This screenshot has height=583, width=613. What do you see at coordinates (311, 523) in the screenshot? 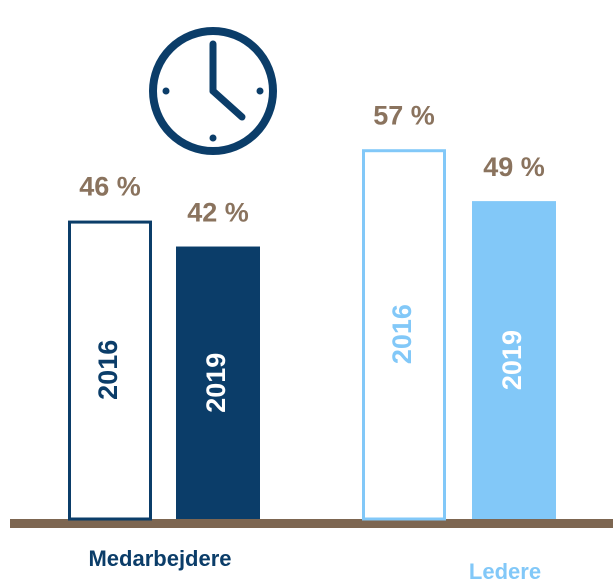
I see `baseline` at bounding box center [311, 523].